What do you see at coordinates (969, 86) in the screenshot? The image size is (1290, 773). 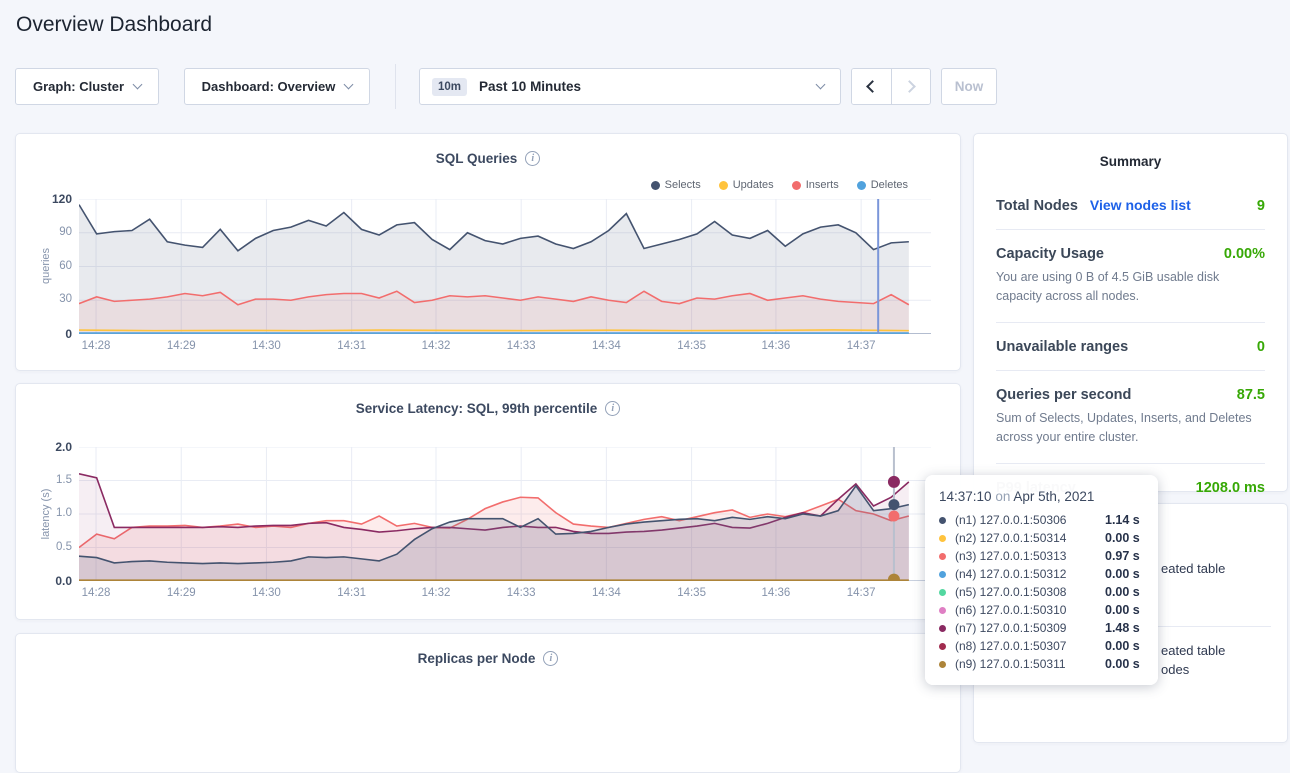 I see `now-button: Now` at bounding box center [969, 86].